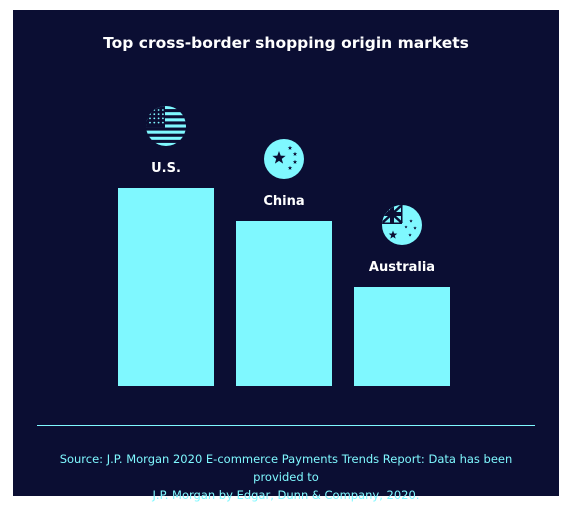 This screenshot has height=516, width=583. I want to click on australia-flag-icon, so click(402, 225).